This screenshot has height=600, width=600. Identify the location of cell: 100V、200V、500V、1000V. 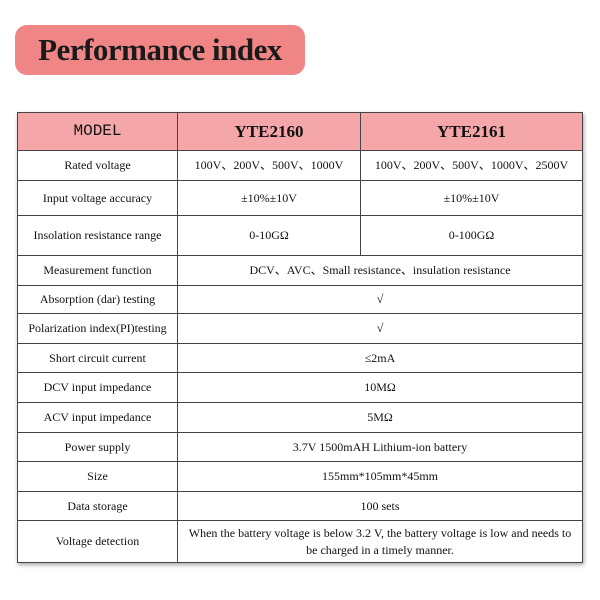
(269, 165).